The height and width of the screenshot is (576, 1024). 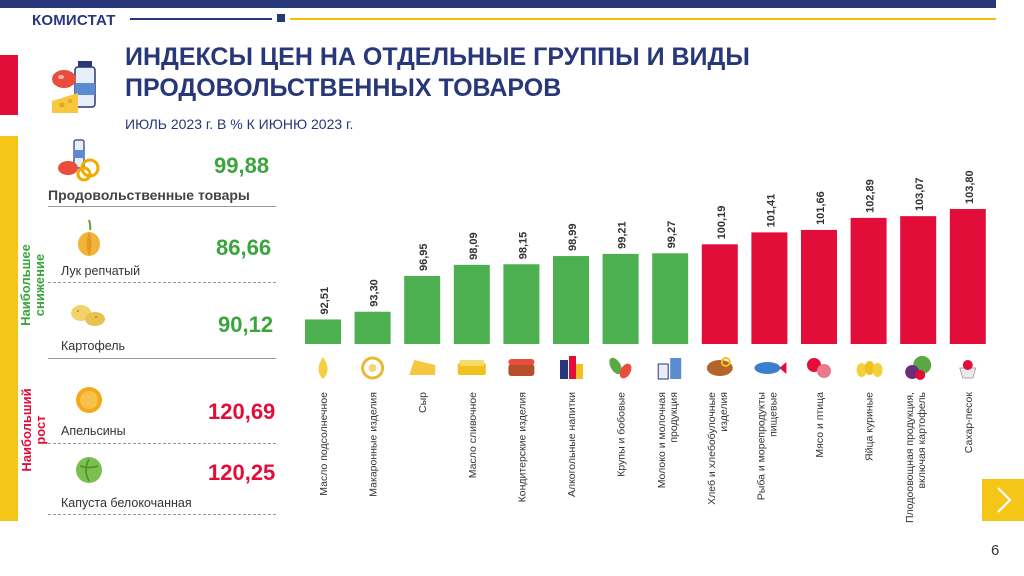 What do you see at coordinates (126, 503) in the screenshot?
I see `cabbage-label: Капуста белокочанная` at bounding box center [126, 503].